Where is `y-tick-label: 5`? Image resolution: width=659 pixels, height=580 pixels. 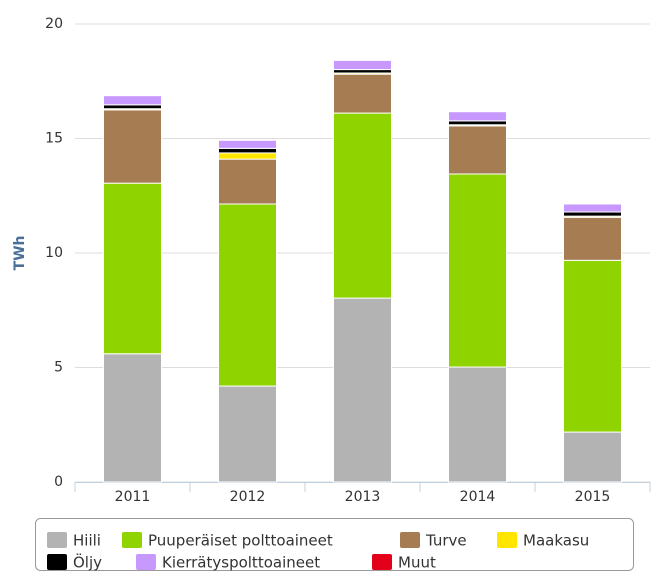 y-tick-label: 5 is located at coordinates (58, 368).